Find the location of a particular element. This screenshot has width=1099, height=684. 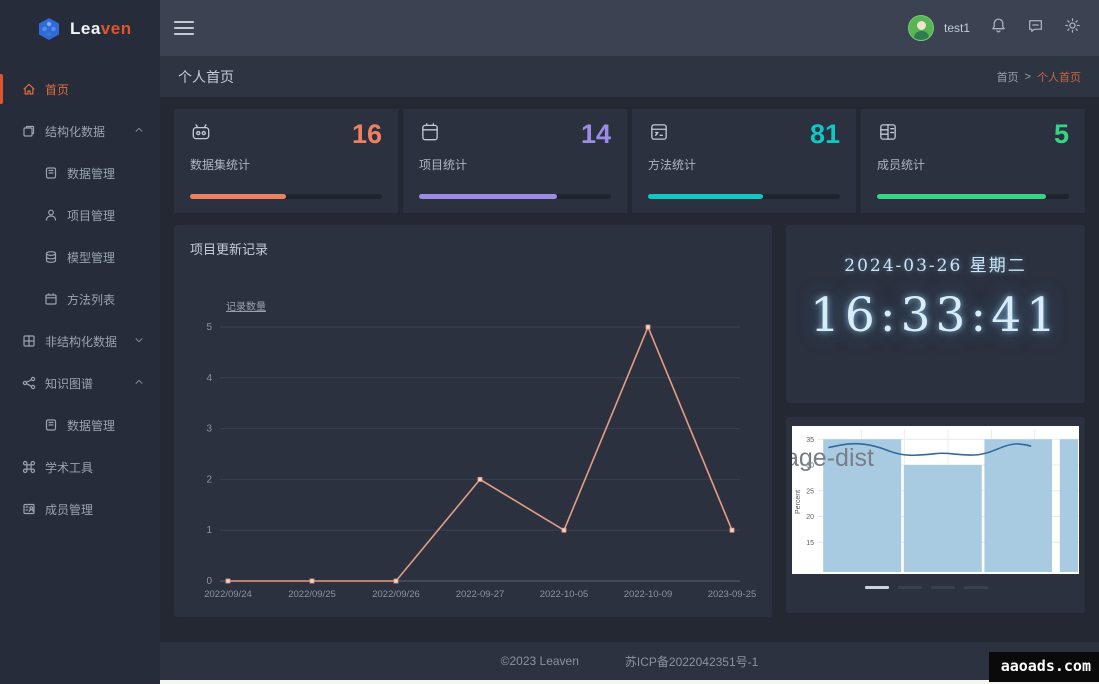

svg-text: Percent is located at coordinates (798, 502).